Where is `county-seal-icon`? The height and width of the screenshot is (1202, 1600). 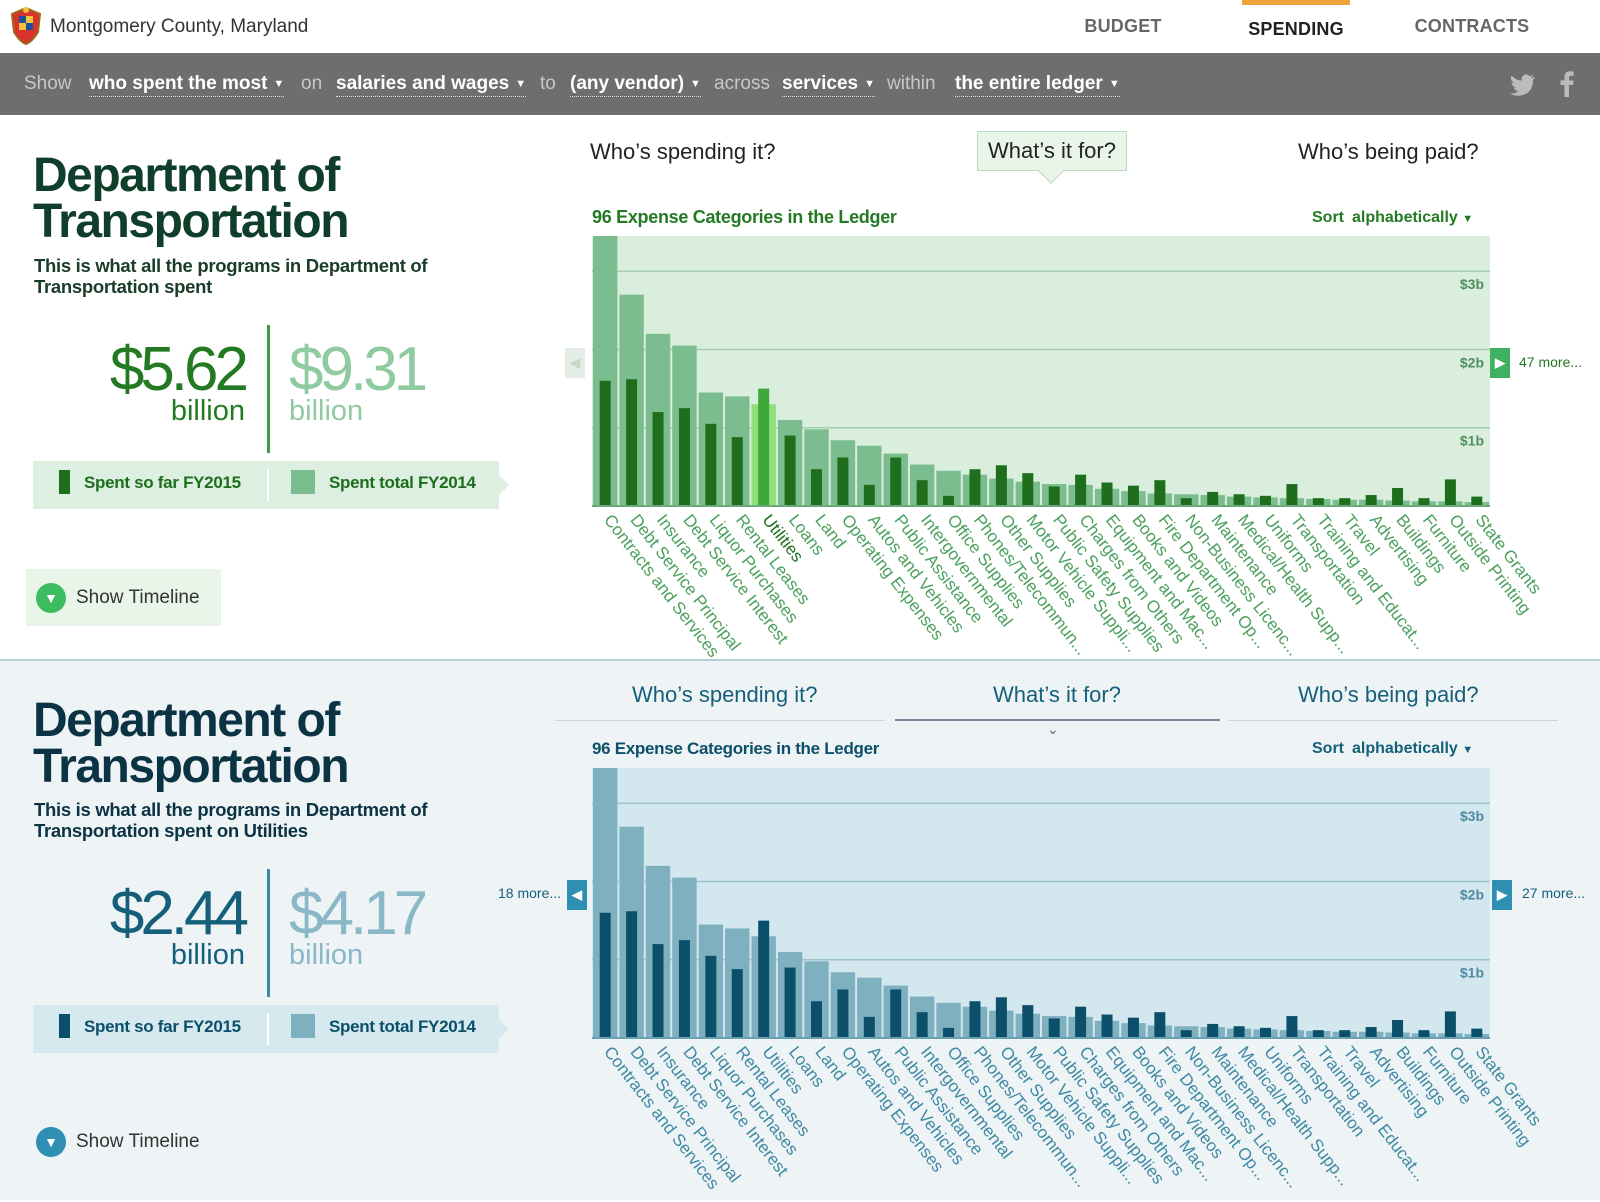 county-seal-icon is located at coordinates (26, 26).